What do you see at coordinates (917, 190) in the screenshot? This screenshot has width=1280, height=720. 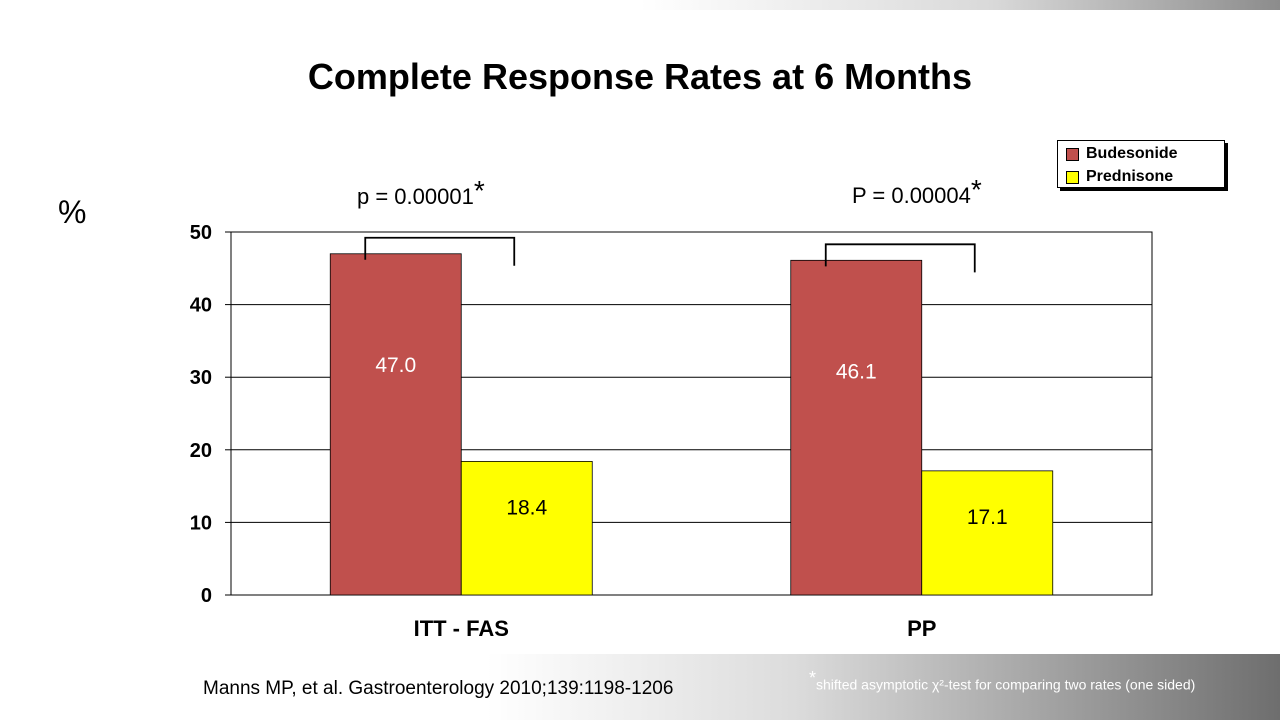 I see `p-value-annotation-pp: P = 0.00004*` at bounding box center [917, 190].